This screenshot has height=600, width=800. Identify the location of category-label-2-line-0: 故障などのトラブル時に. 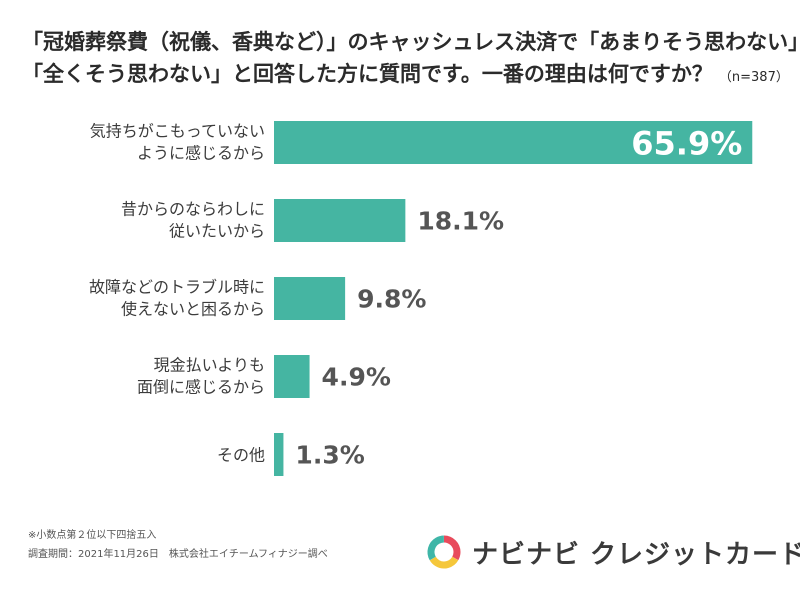
(177, 287).